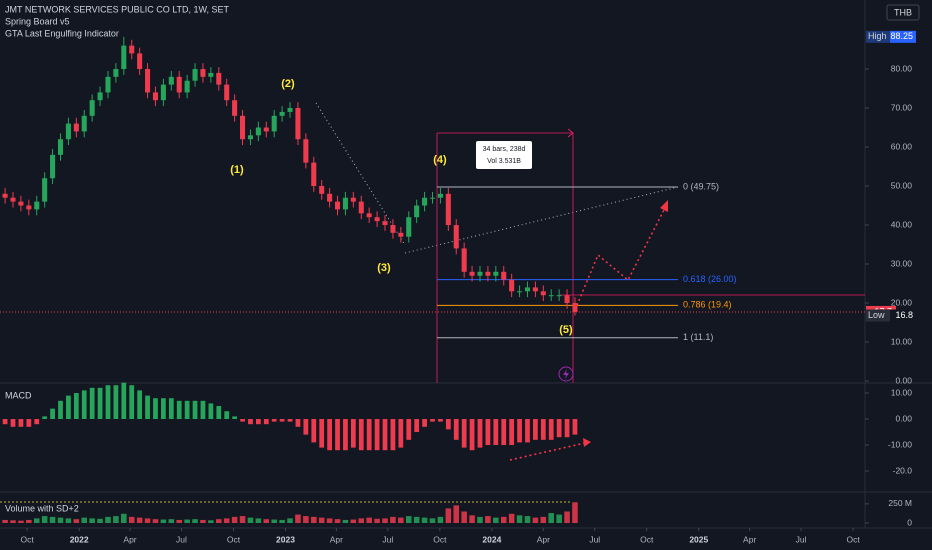 This screenshot has width=932, height=550. What do you see at coordinates (902, 263) in the screenshot?
I see `y-tick-label: 30.00` at bounding box center [902, 263].